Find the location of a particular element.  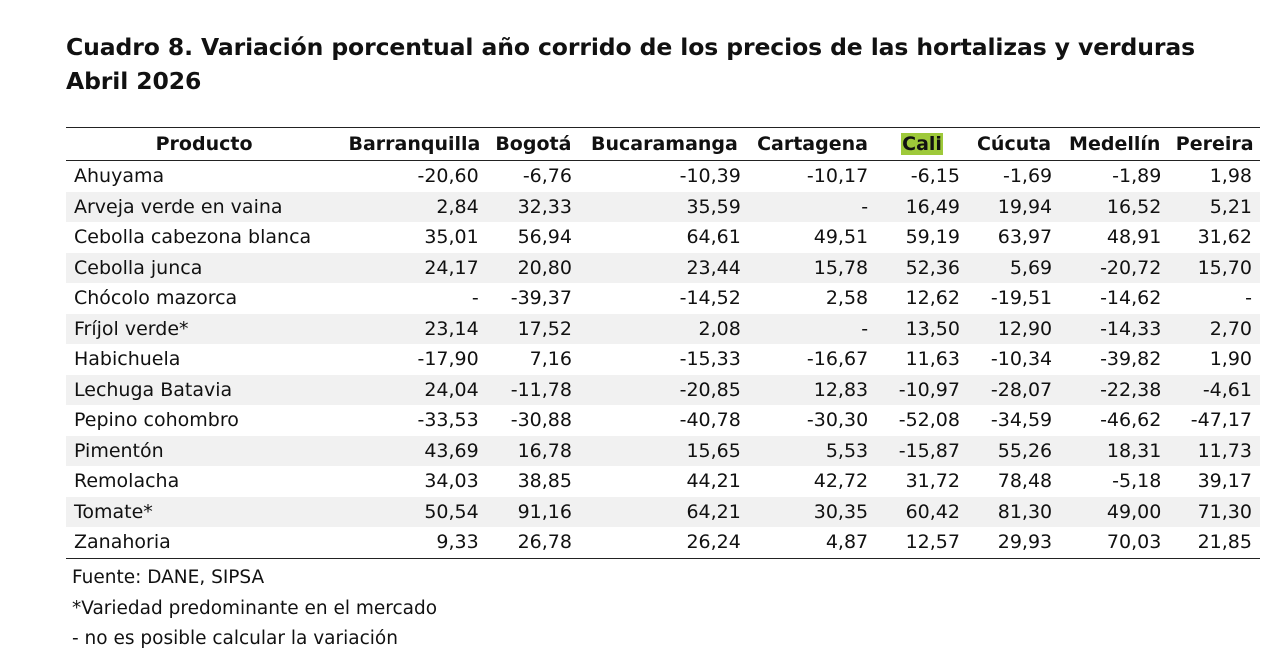

value-cell: 5,53 is located at coordinates (812, 450).